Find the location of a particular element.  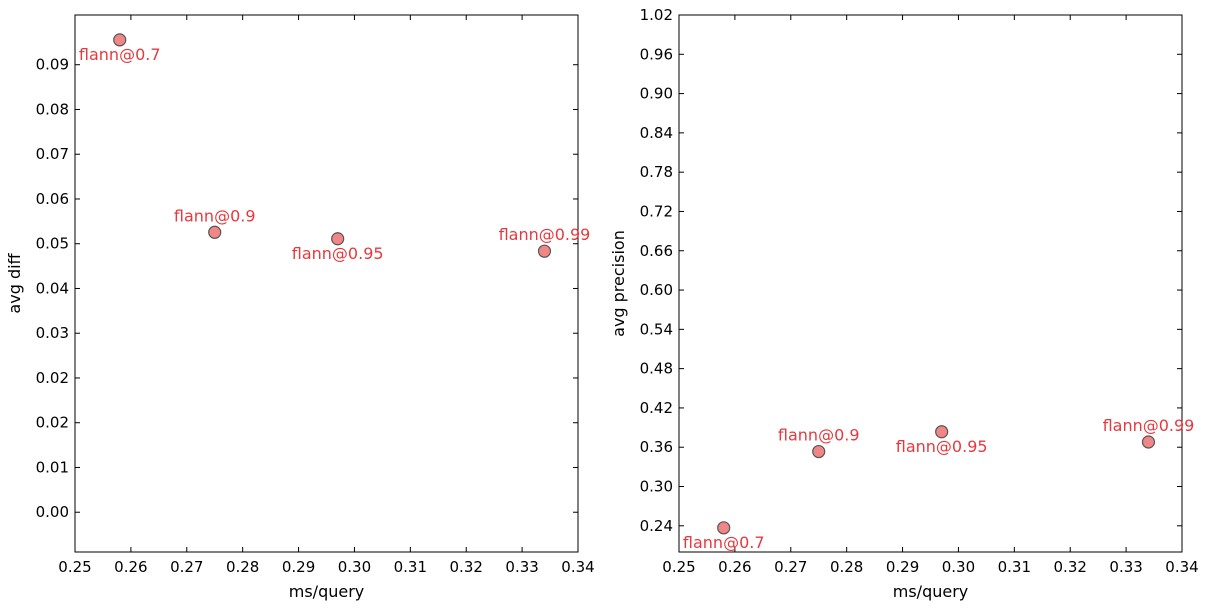

y-tick-label: 0.48 is located at coordinates (656, 369).